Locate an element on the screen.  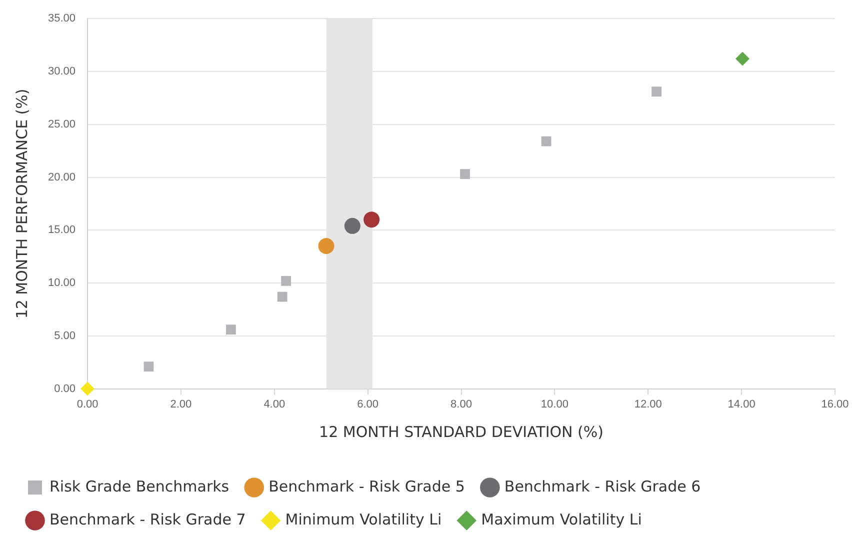
x-tick-label: 2.00 is located at coordinates (181, 404).